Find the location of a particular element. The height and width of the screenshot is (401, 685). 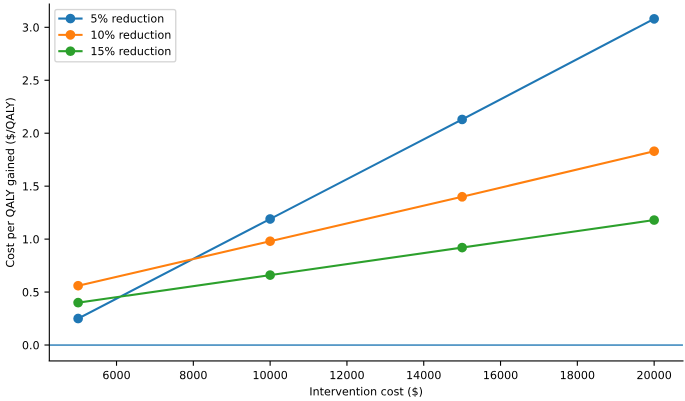

x-tick-label: 12000 is located at coordinates (347, 375).